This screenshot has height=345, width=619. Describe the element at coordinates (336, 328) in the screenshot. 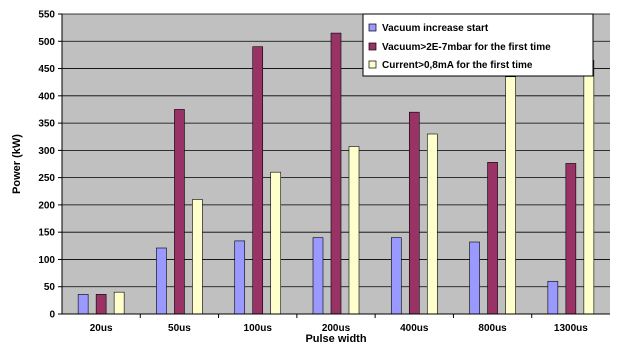

I see `x-tick-label: 200us` at that location.